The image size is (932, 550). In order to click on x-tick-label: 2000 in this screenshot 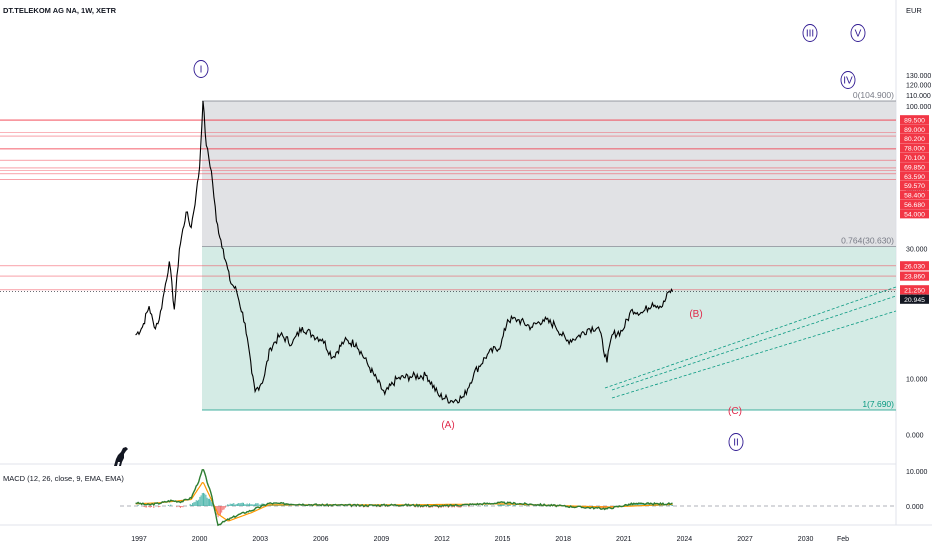, I will do `click(200, 539)`.